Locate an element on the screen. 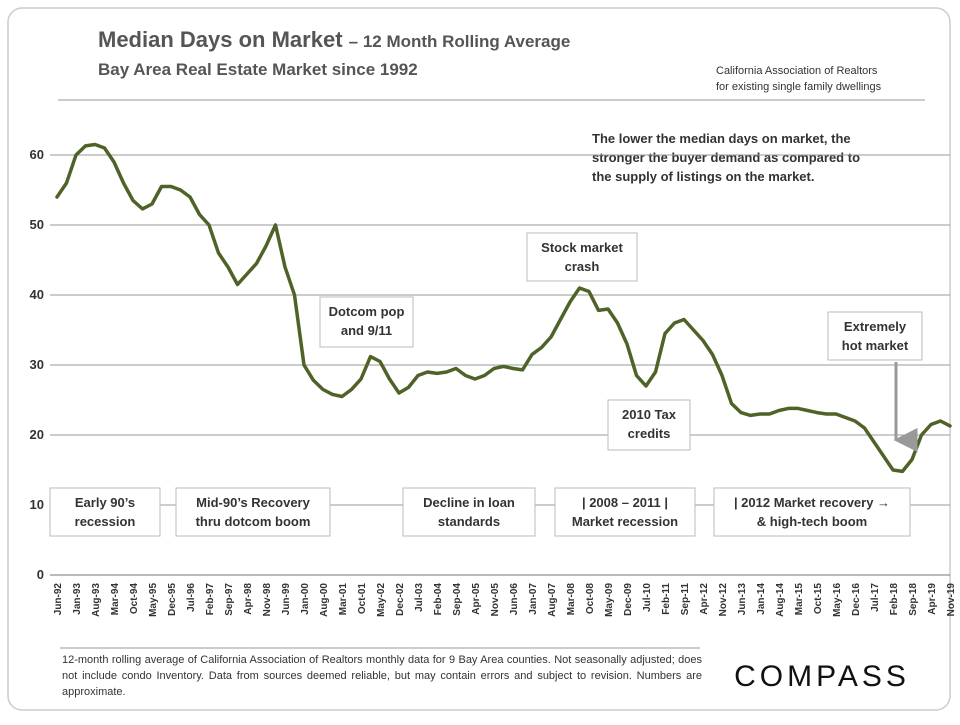  annotation-text: Extremely is located at coordinates (875, 326).